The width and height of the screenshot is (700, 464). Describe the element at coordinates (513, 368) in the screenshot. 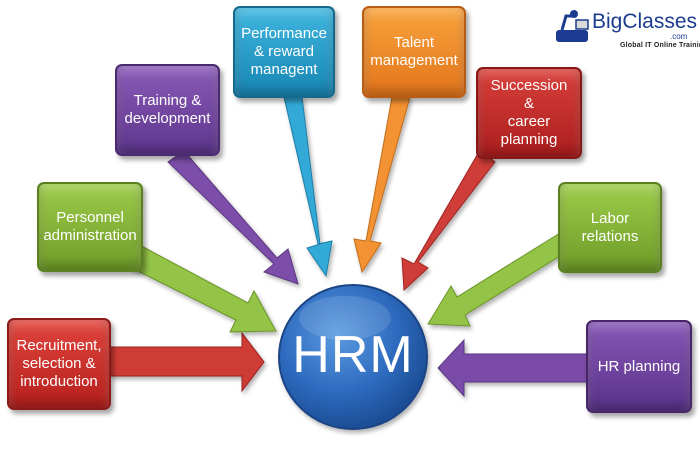

I see `arrow-hr-planning` at that location.